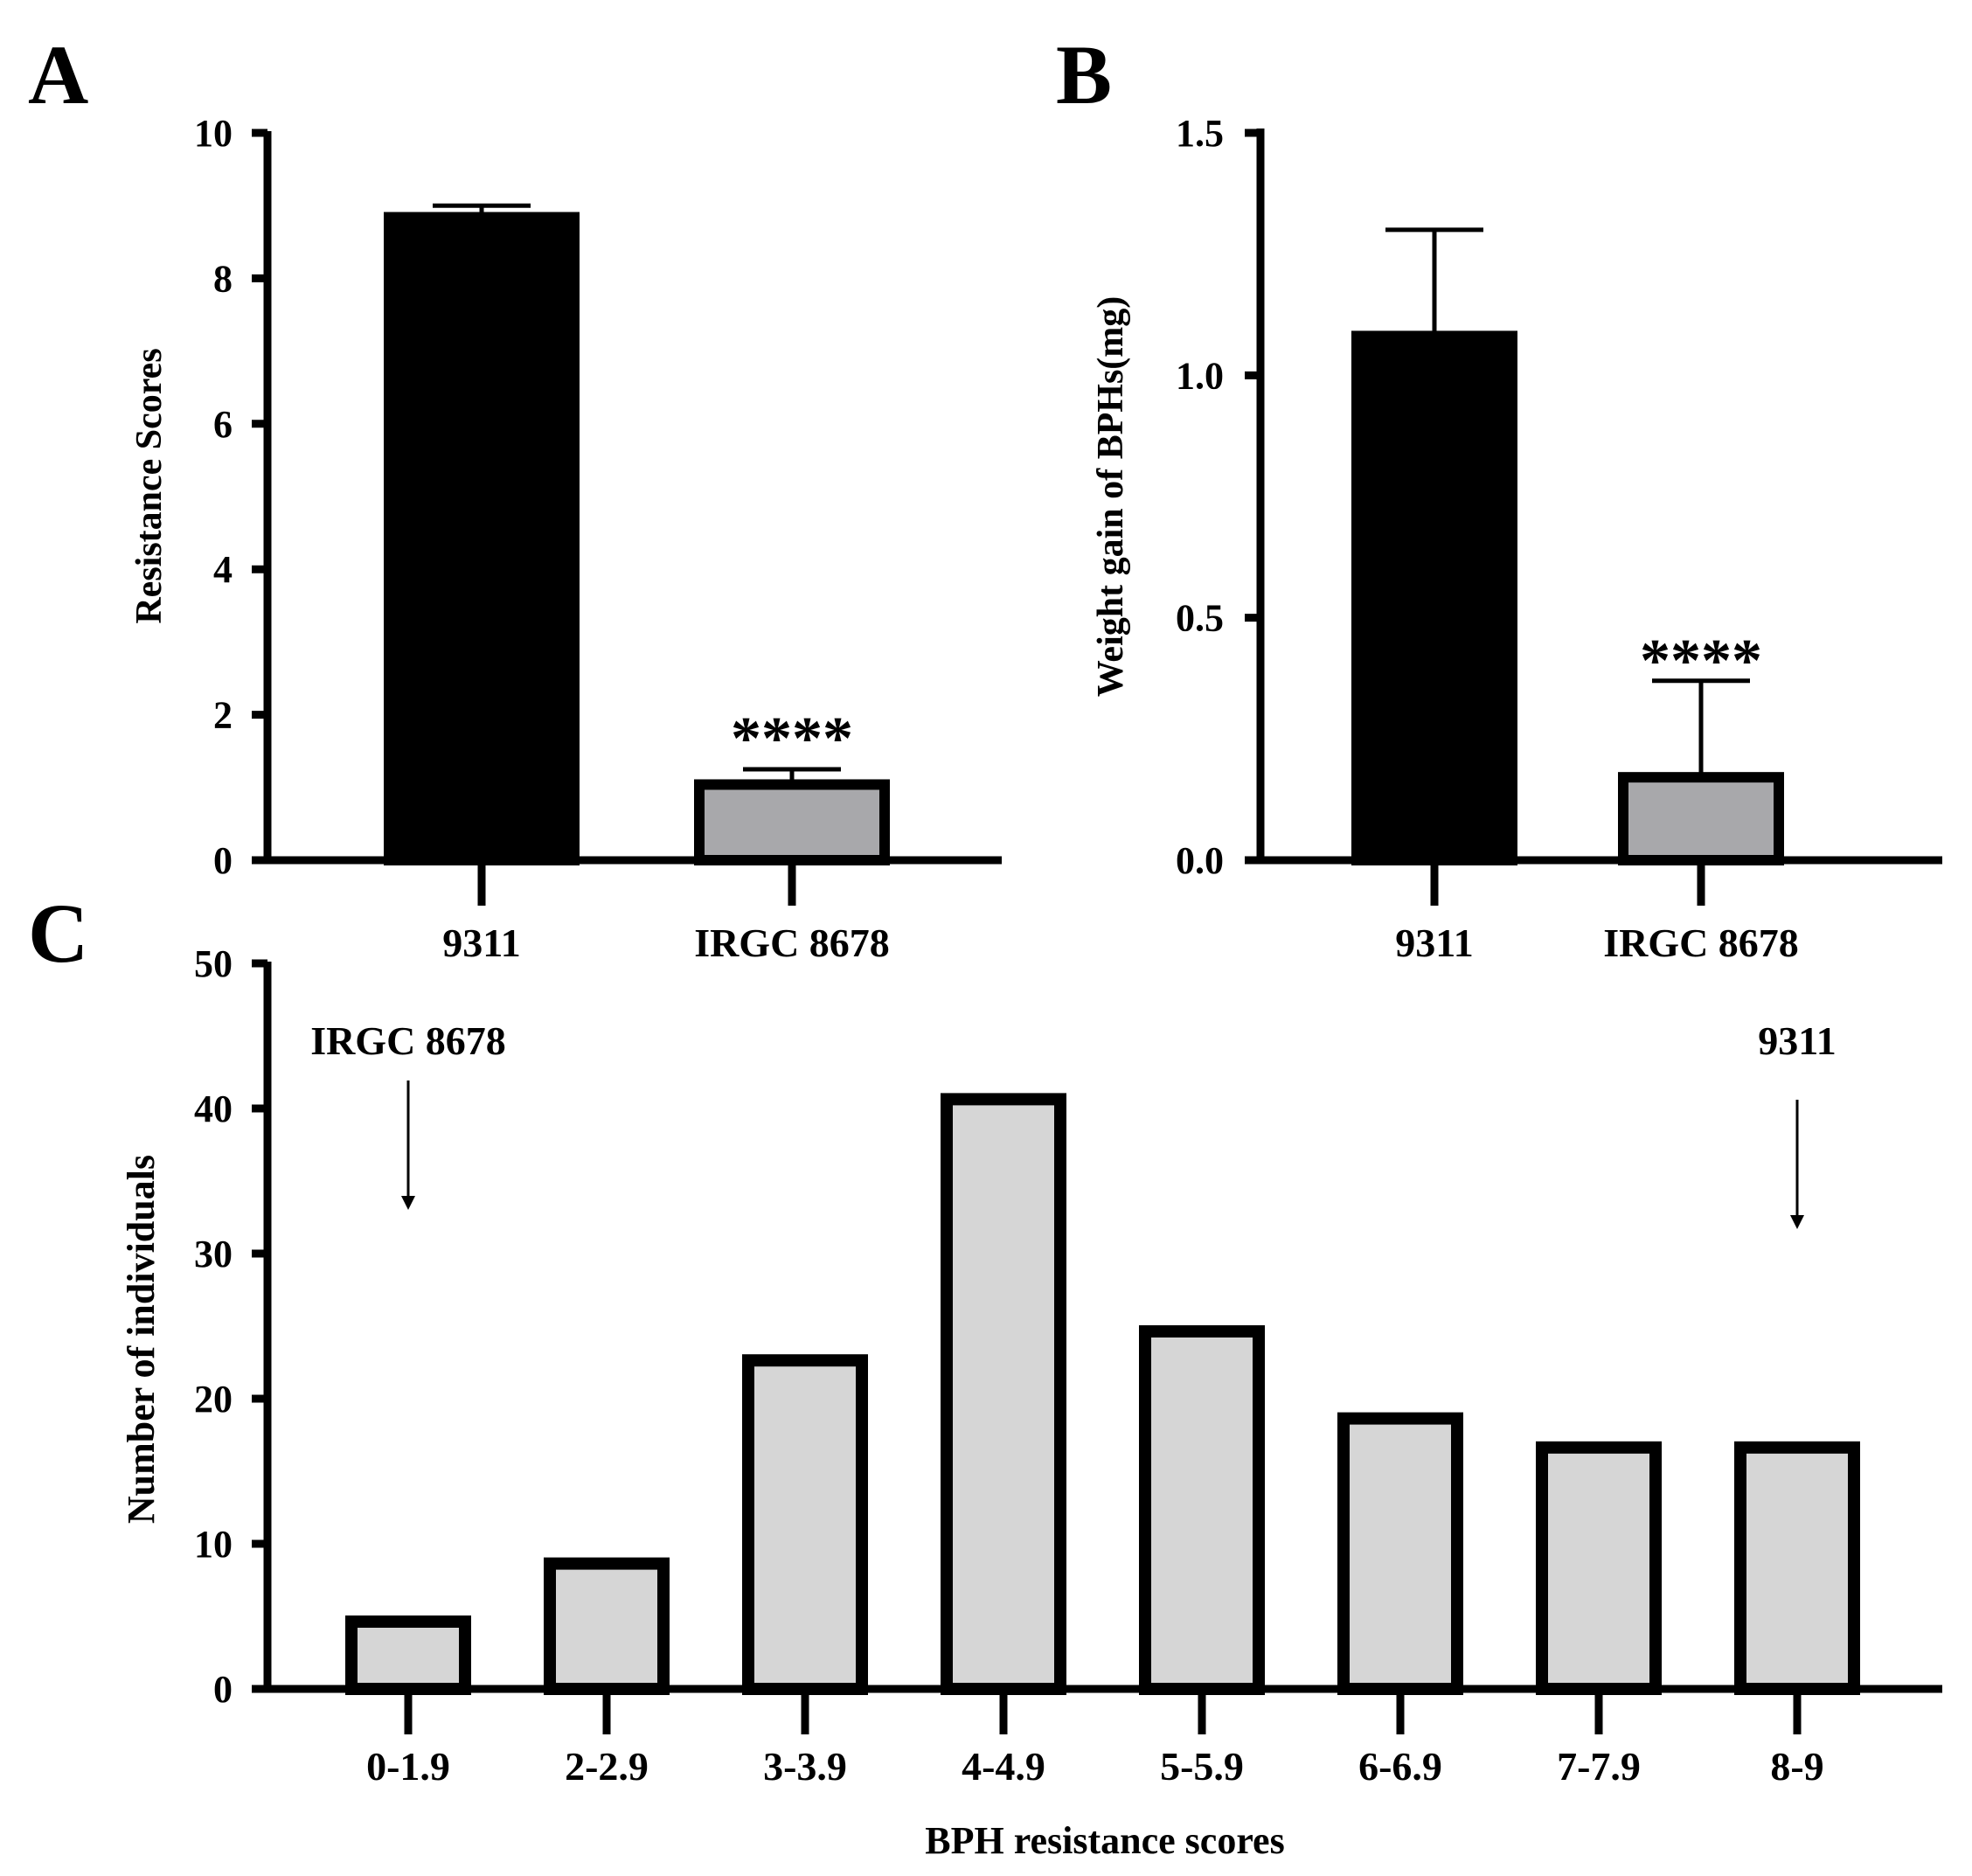 The image size is (1972, 1876). I want to click on y-tick-label-a-3: 6, so click(223, 424).